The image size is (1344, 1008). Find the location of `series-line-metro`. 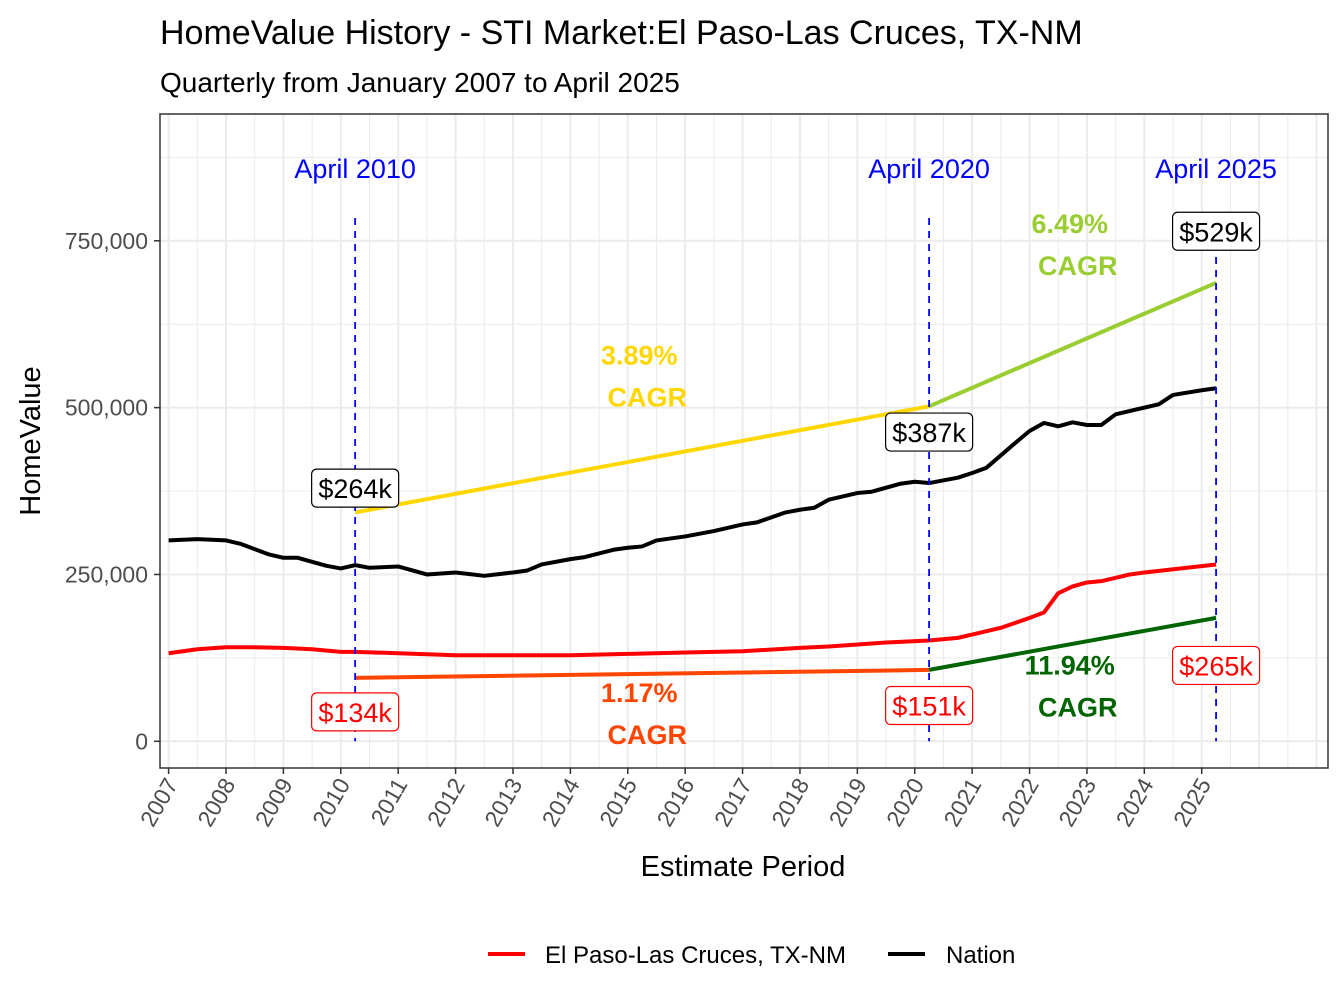

series-line-metro is located at coordinates (692, 610).